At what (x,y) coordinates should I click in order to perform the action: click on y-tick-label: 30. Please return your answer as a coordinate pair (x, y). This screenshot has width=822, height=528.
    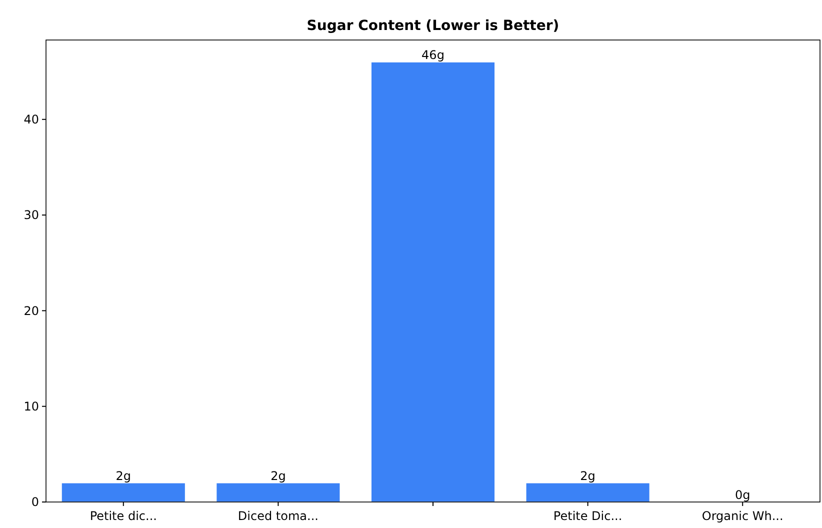
    Looking at the image, I should click on (31, 215).